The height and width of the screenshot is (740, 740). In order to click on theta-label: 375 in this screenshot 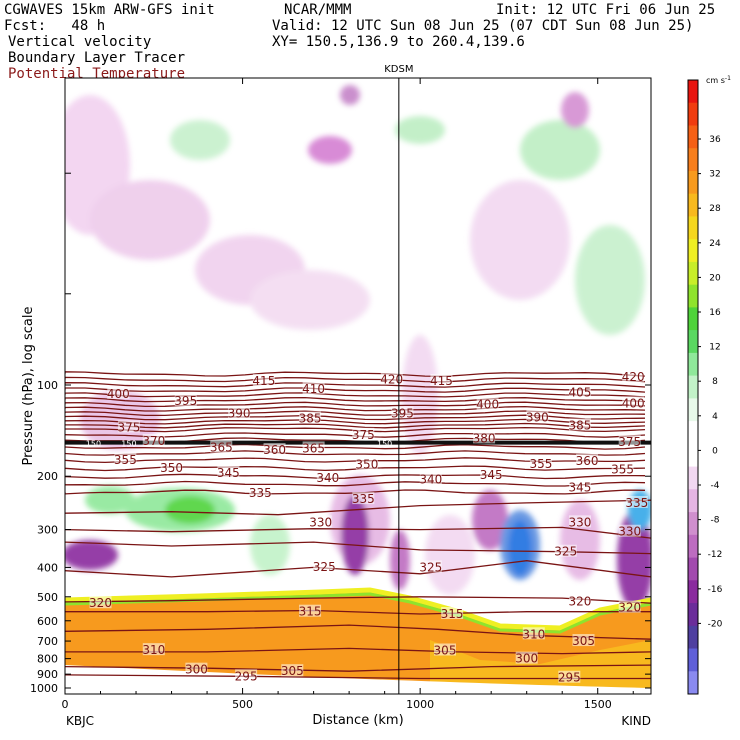, I will do `click(128, 427)`.